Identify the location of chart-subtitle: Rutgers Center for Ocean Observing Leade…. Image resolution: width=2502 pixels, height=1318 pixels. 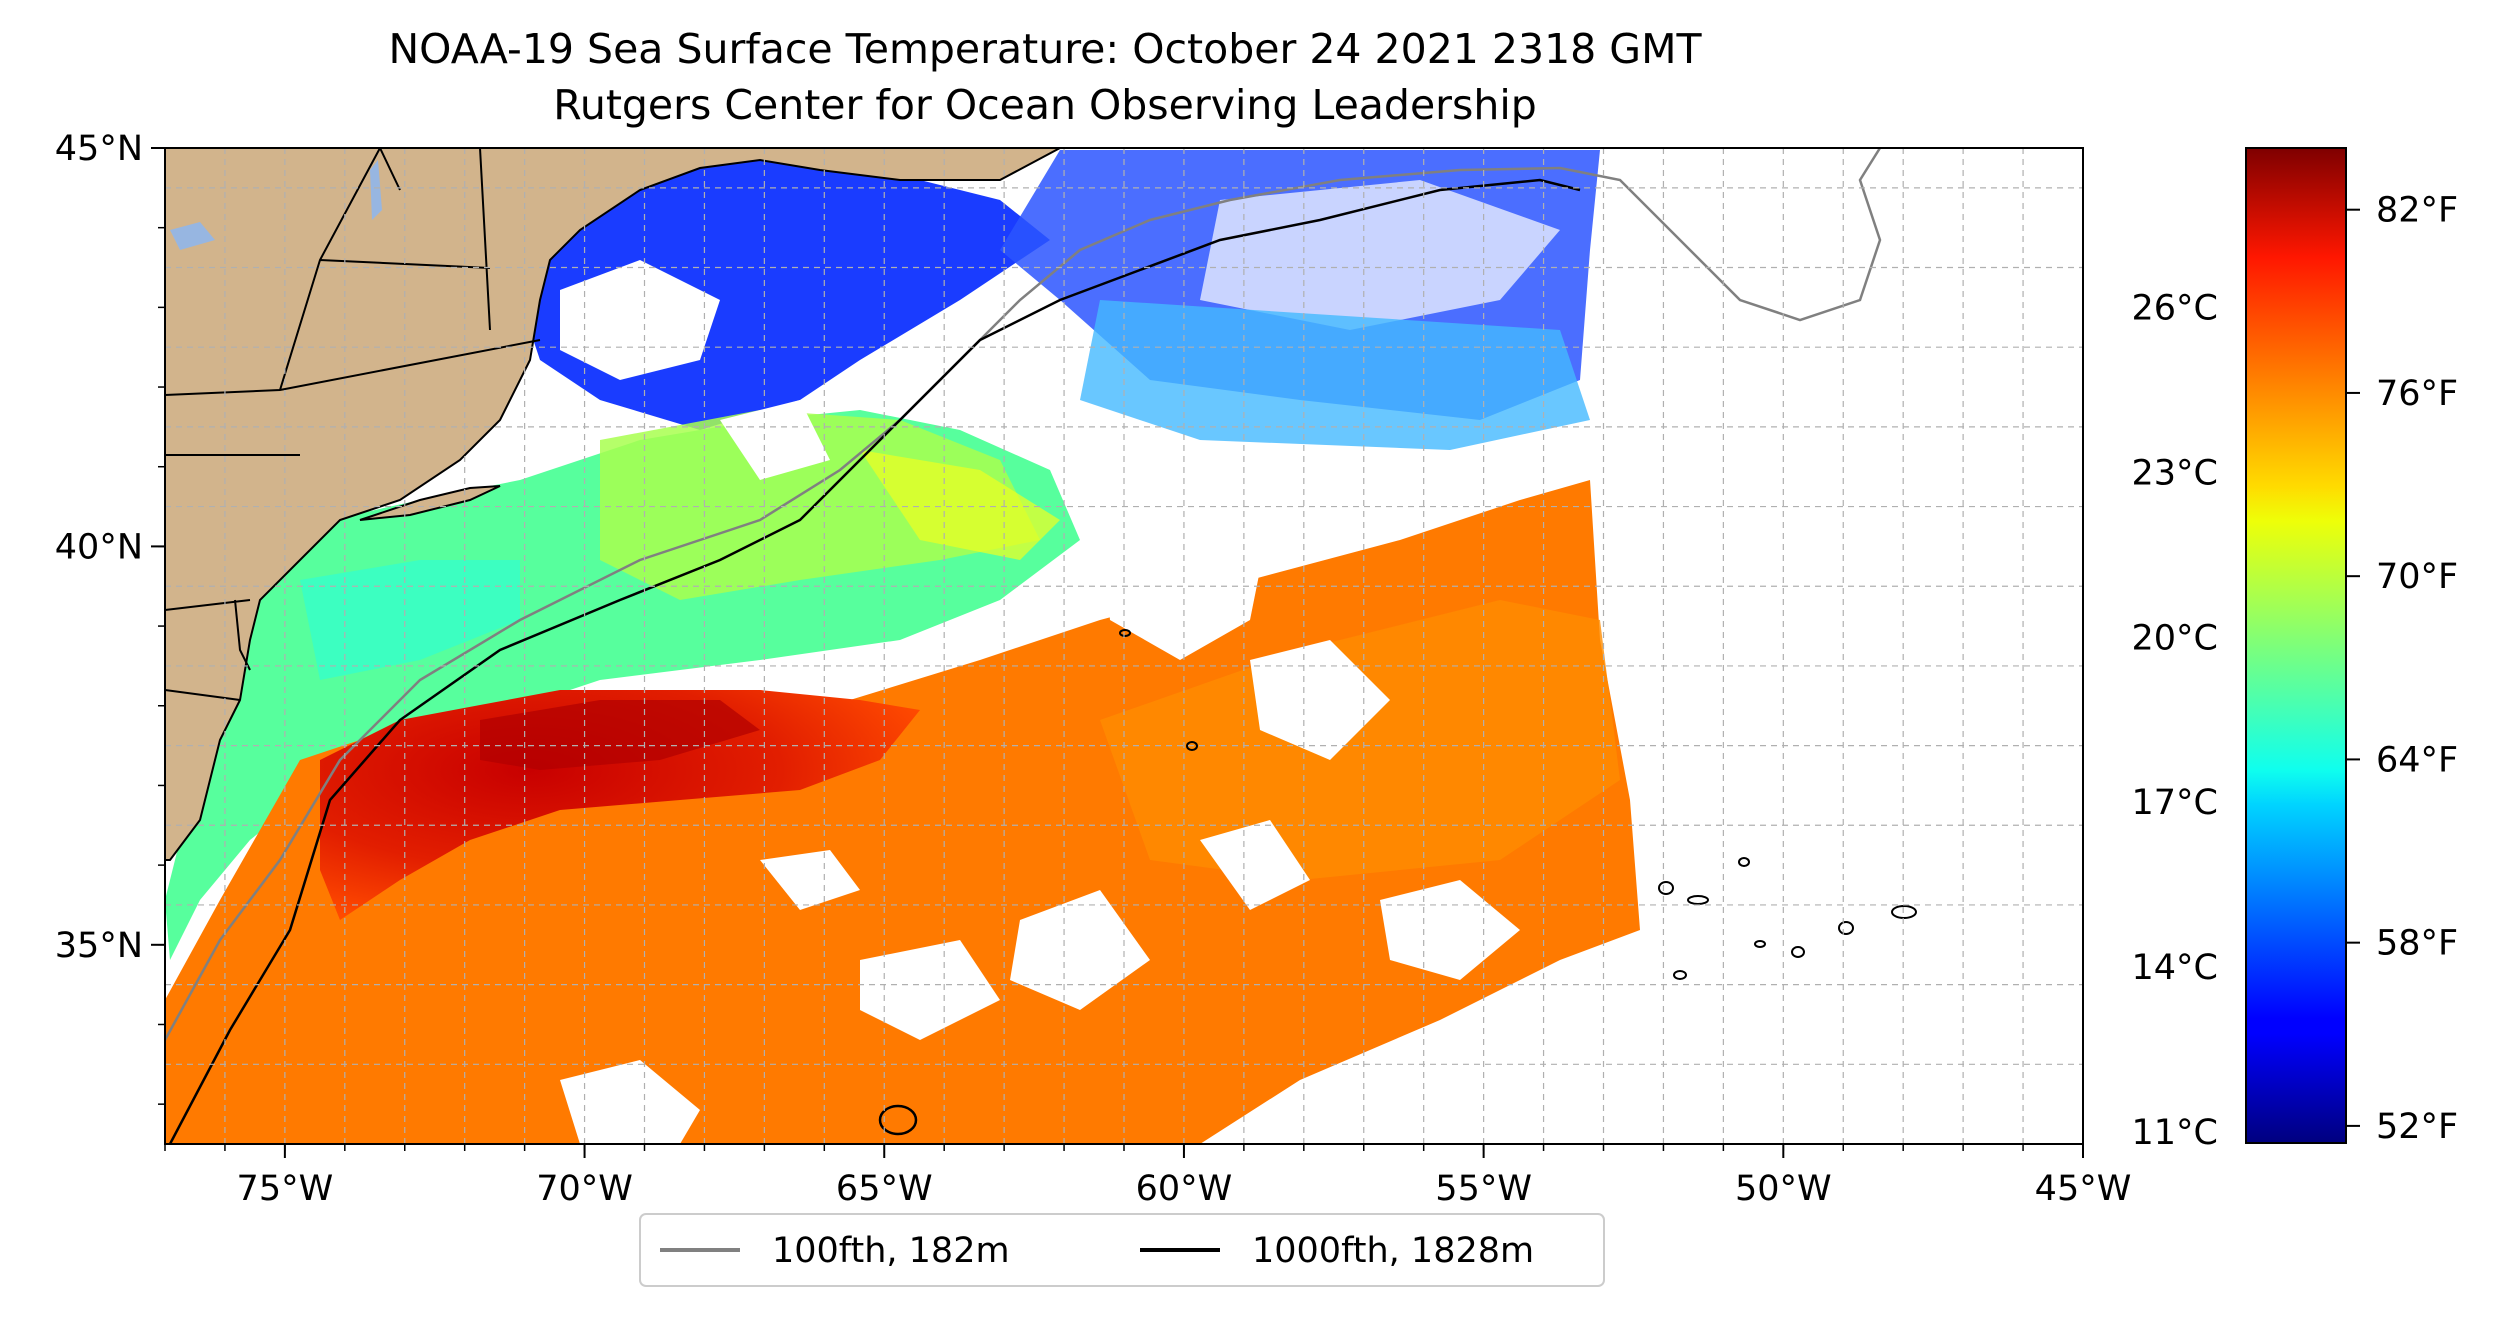
(1045, 105).